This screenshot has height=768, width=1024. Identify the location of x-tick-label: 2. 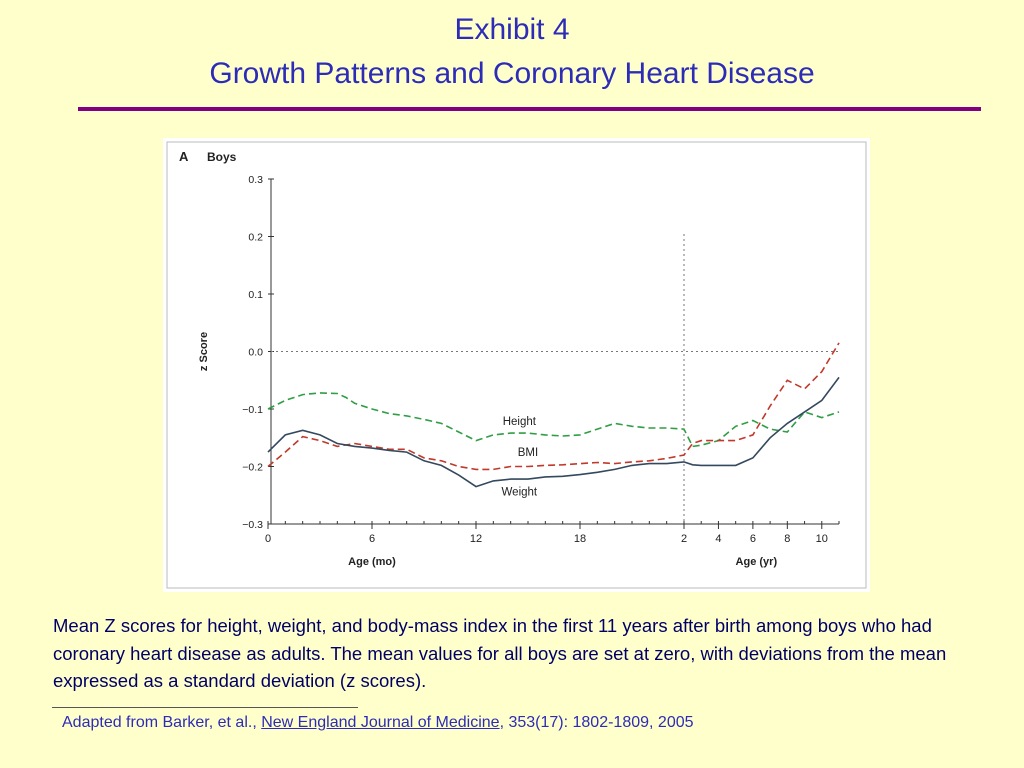
(684, 539).